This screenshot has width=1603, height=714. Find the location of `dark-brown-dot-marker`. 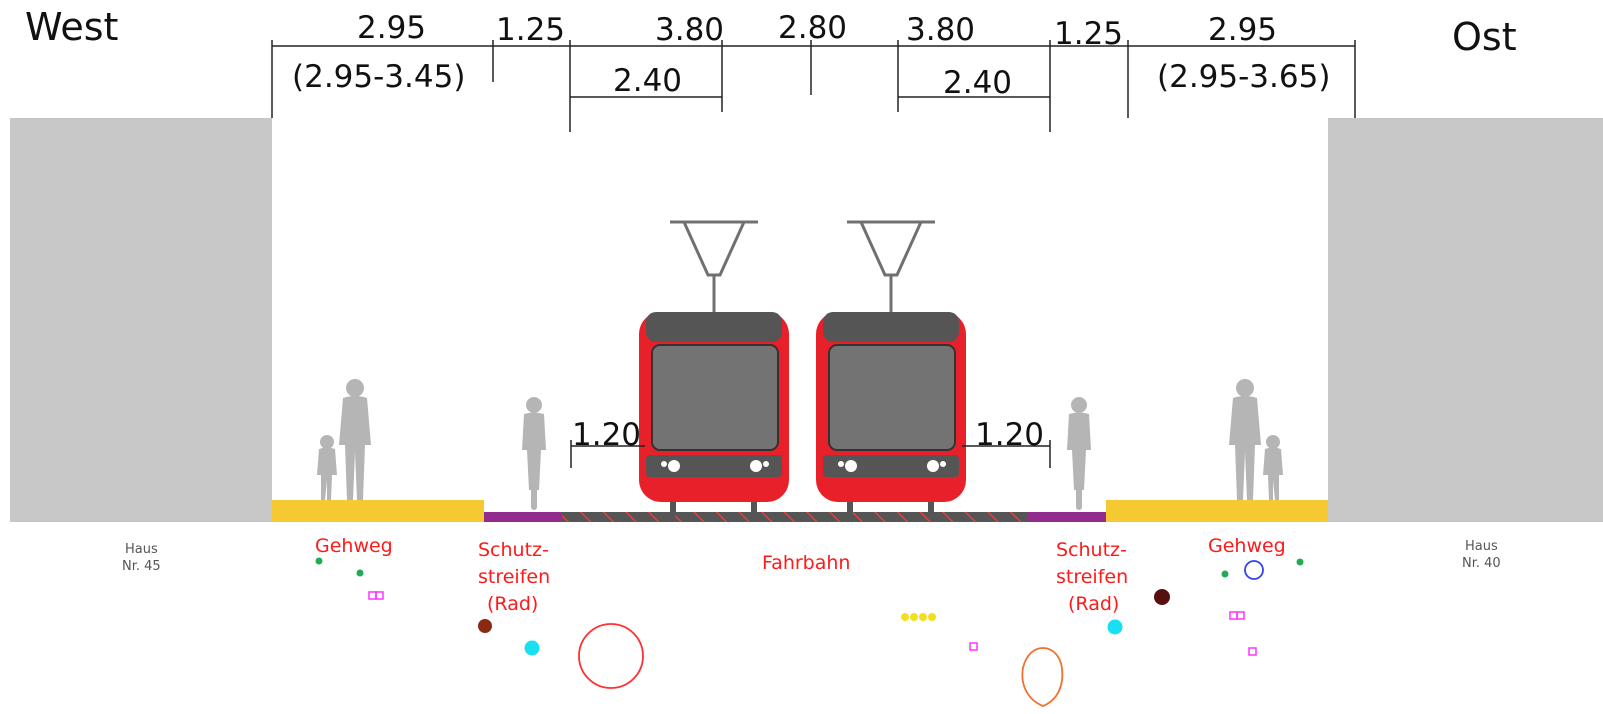

dark-brown-dot-marker is located at coordinates (1162, 597).